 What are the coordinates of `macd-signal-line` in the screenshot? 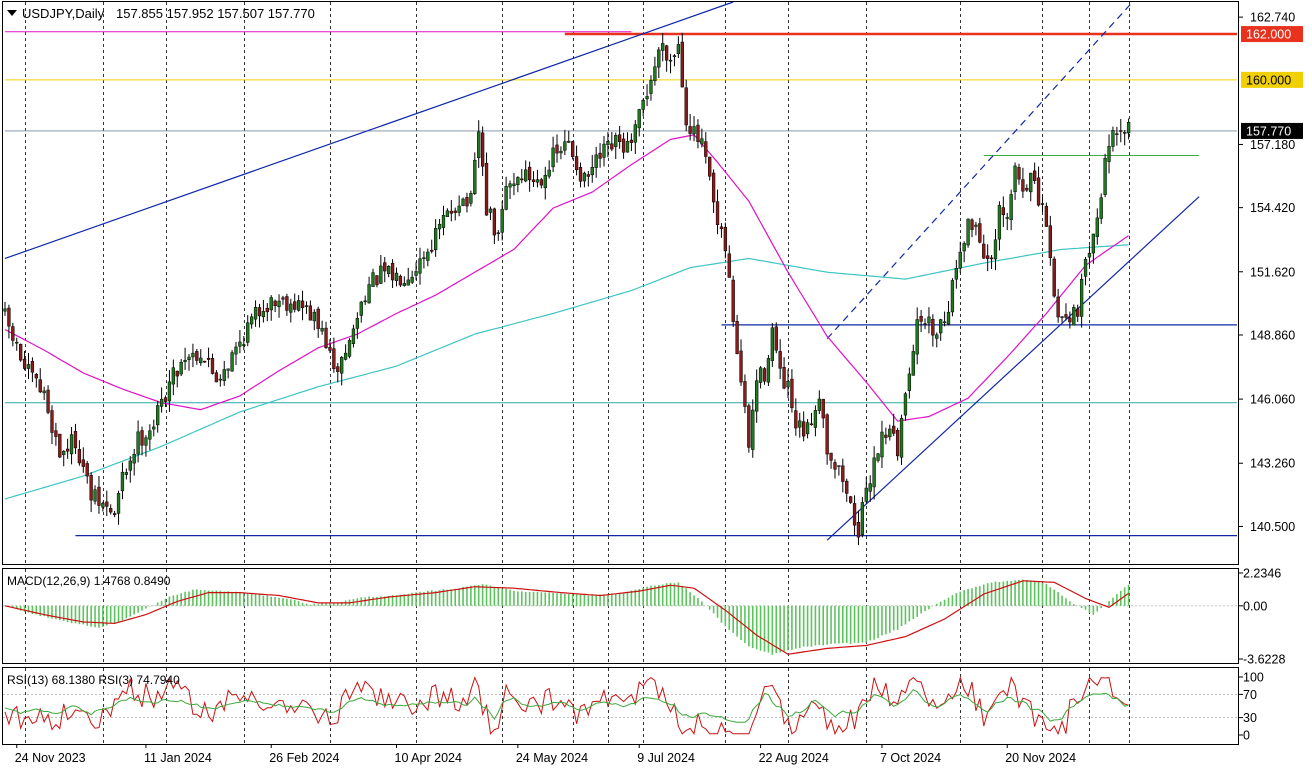 It's located at (566, 617).